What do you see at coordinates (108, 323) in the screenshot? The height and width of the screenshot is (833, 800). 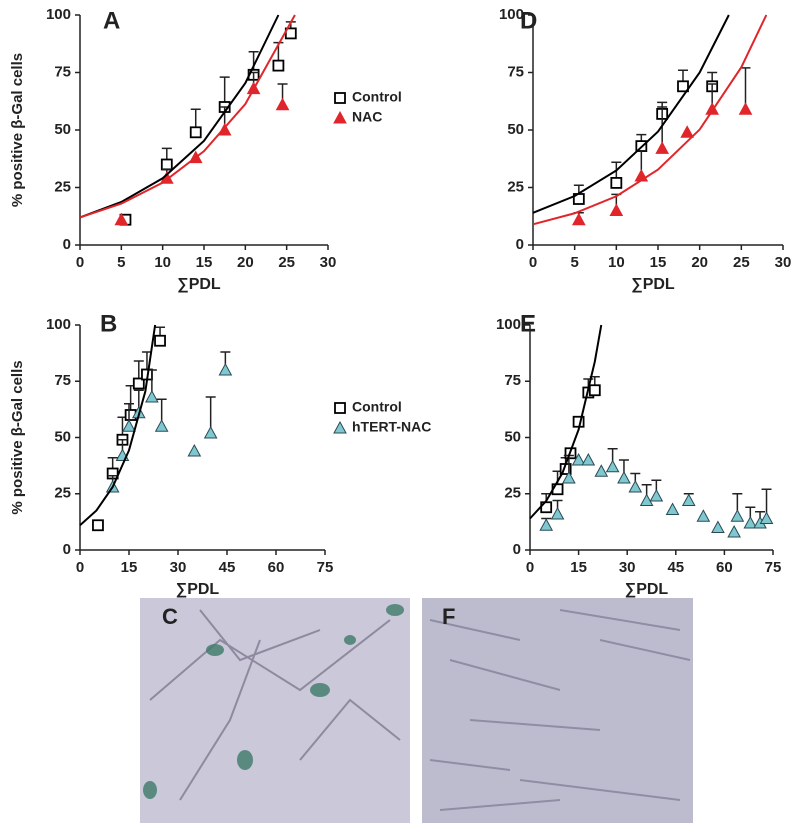 I see `panel-label: B` at bounding box center [108, 323].